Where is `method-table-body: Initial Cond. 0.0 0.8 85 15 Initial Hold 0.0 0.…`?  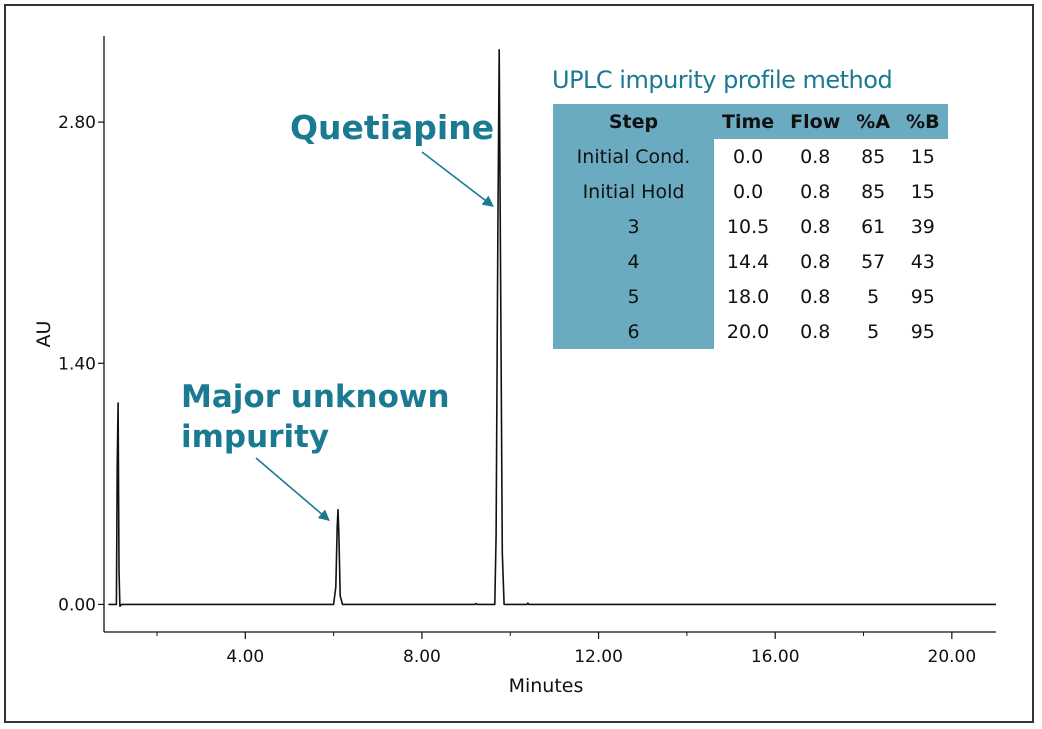
method-table-body: Initial Cond. 0.0 0.8 85 15 Initial Hold 0.0 0.… is located at coordinates (750, 244).